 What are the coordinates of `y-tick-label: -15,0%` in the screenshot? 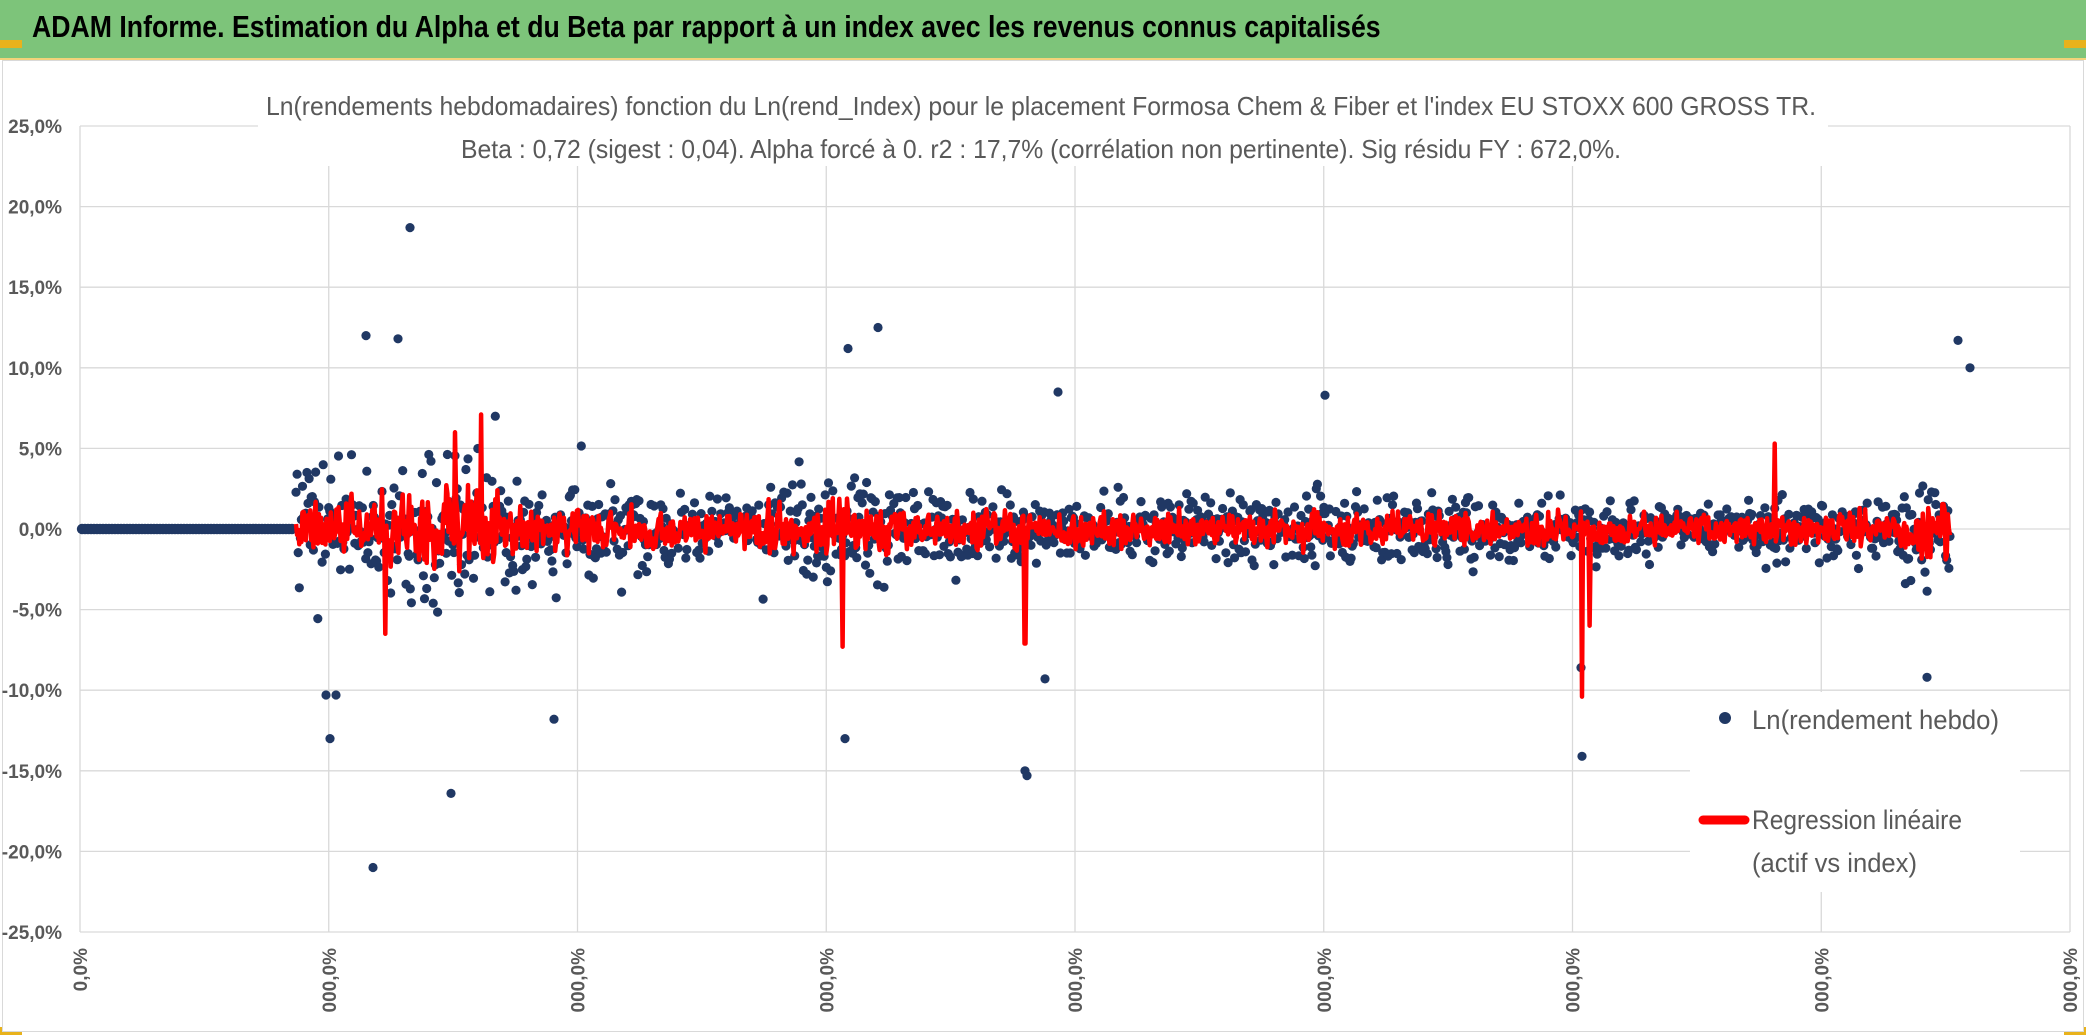 It's located at (32, 772).